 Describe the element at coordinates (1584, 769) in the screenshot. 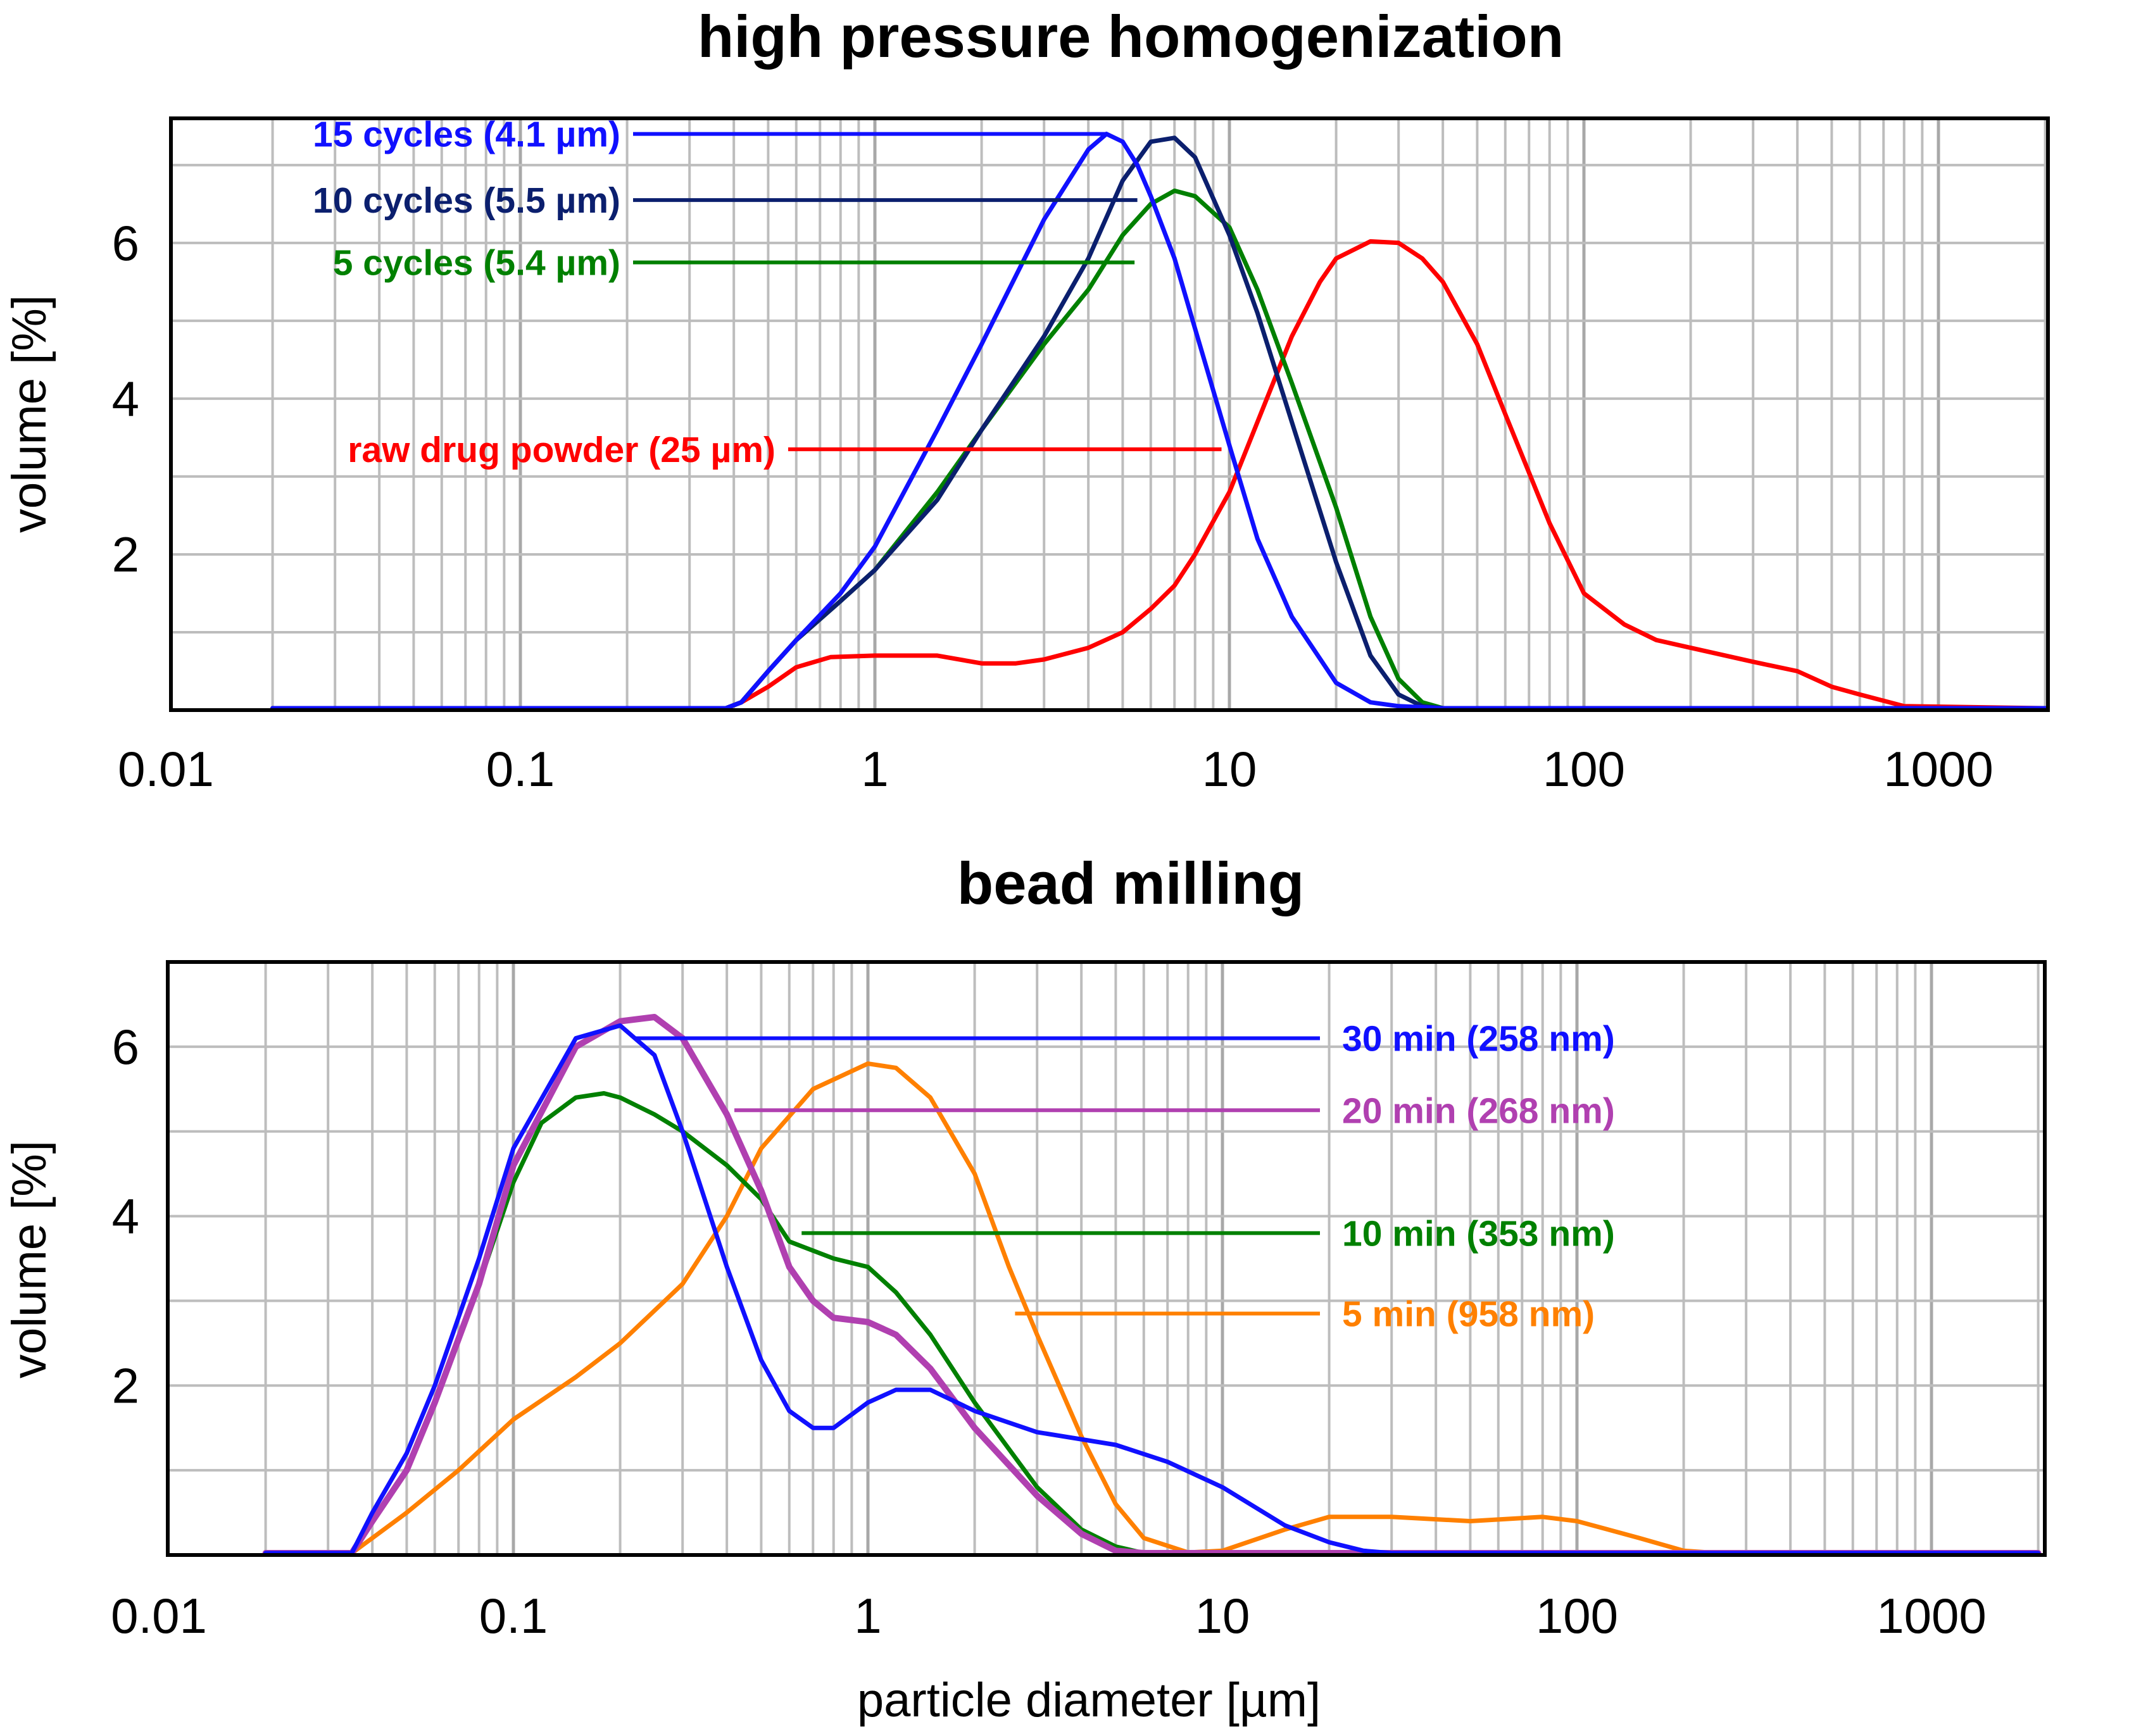

I see `chart-hph-x-tick-label: 100` at that location.